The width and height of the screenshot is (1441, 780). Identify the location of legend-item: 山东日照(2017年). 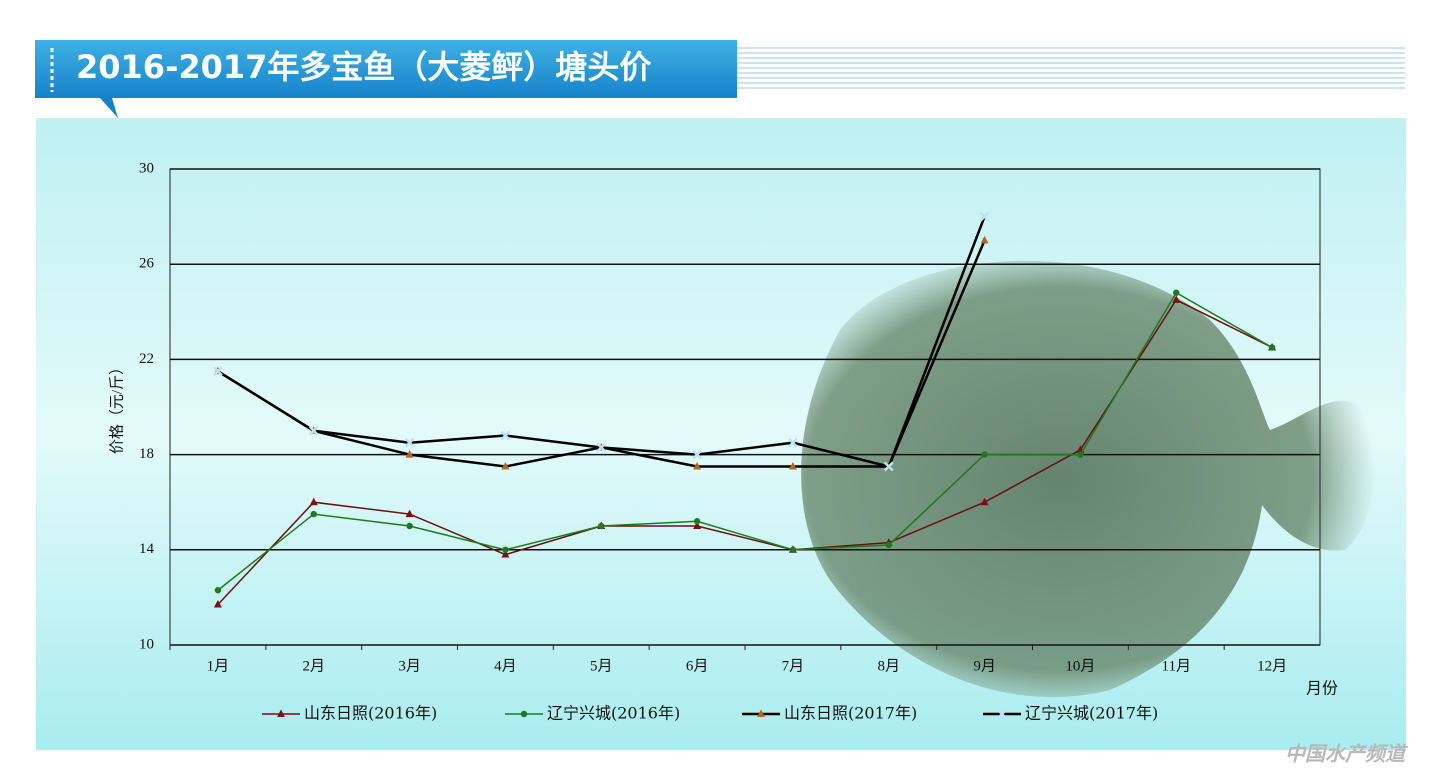
(829, 713).